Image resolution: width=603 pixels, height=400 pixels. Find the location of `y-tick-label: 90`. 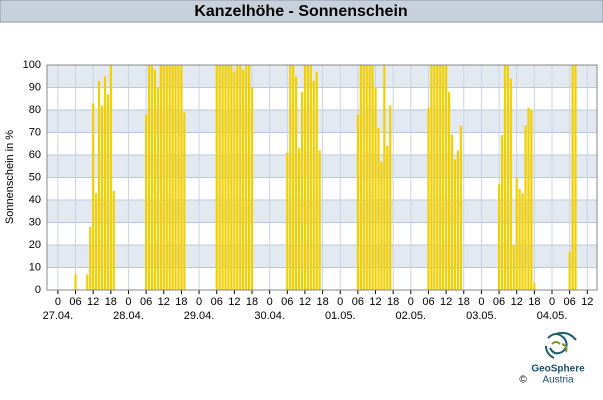

y-tick-label: 90 is located at coordinates (35, 87).